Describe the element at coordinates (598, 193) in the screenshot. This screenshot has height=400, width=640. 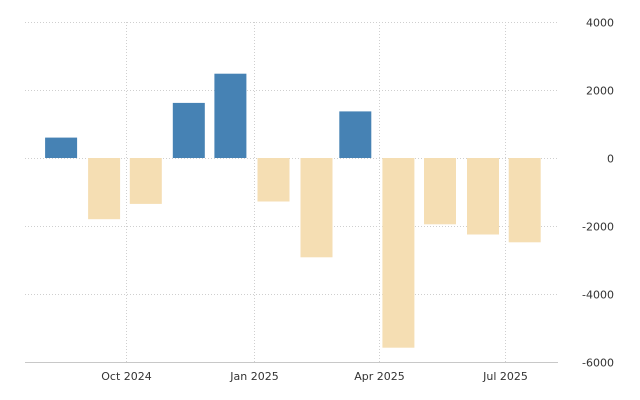
I see `y-axis-ticks: 4000 2000 0 -2000 -4000 -6000` at that location.